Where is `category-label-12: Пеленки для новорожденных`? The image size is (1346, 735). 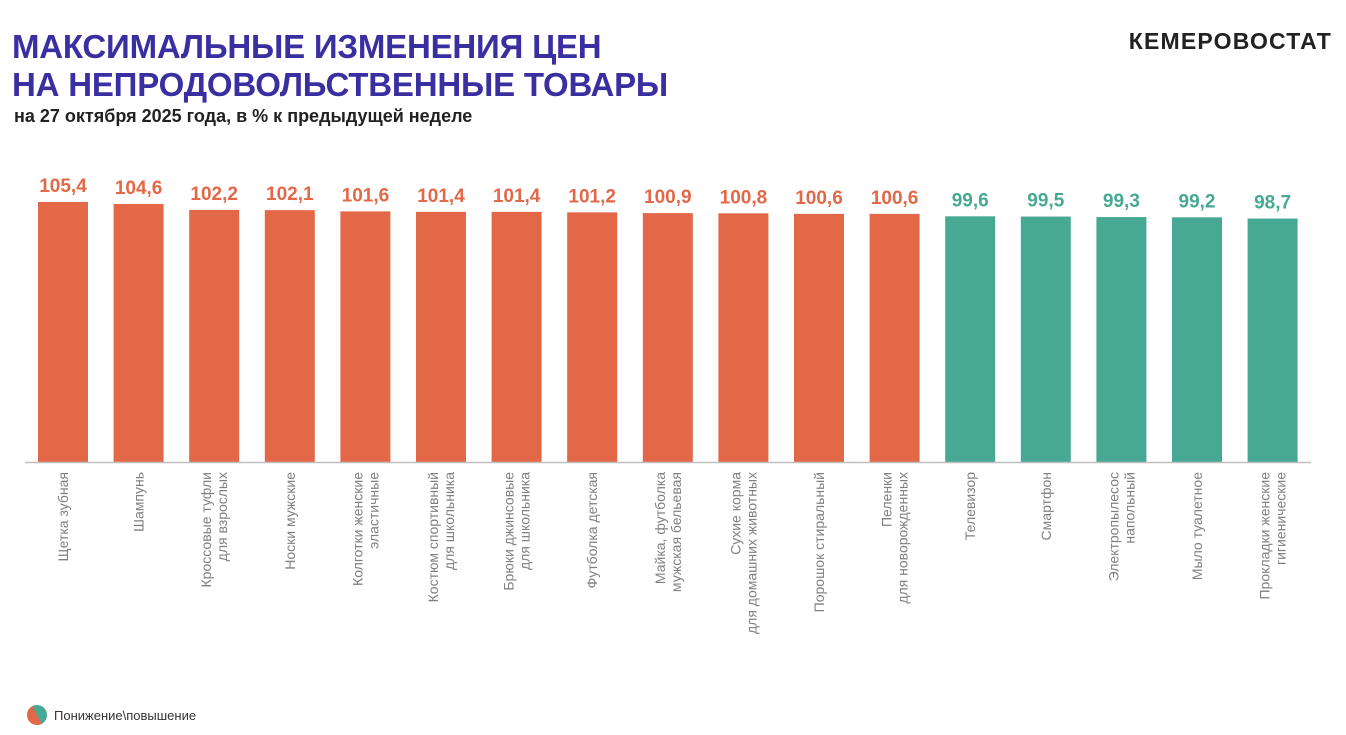 category-label-12: Пеленки для новорожденных is located at coordinates (895, 538).